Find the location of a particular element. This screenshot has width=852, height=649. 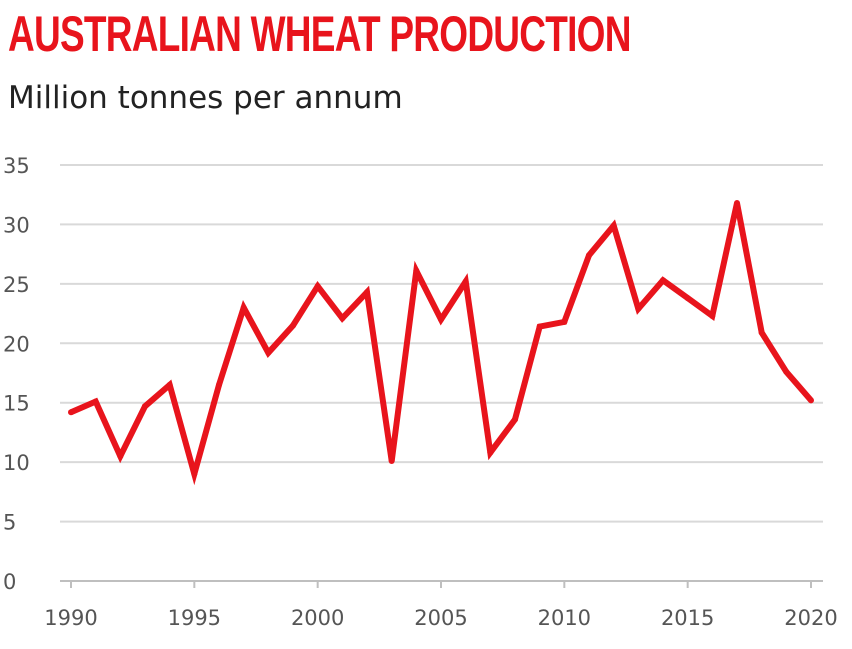

x-tick-label: 2000 is located at coordinates (317, 618).